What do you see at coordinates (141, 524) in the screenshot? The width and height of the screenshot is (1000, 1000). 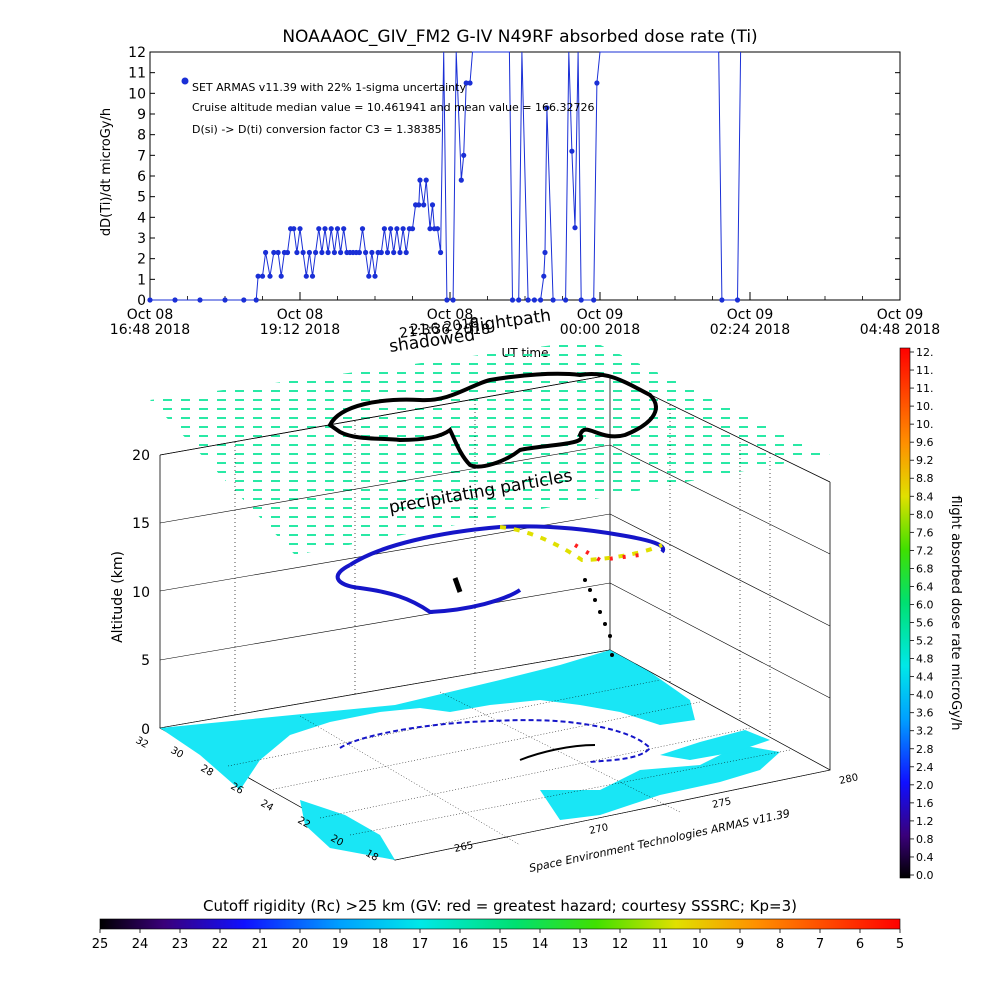 I see `alt-tick-15: 15` at bounding box center [141, 524].